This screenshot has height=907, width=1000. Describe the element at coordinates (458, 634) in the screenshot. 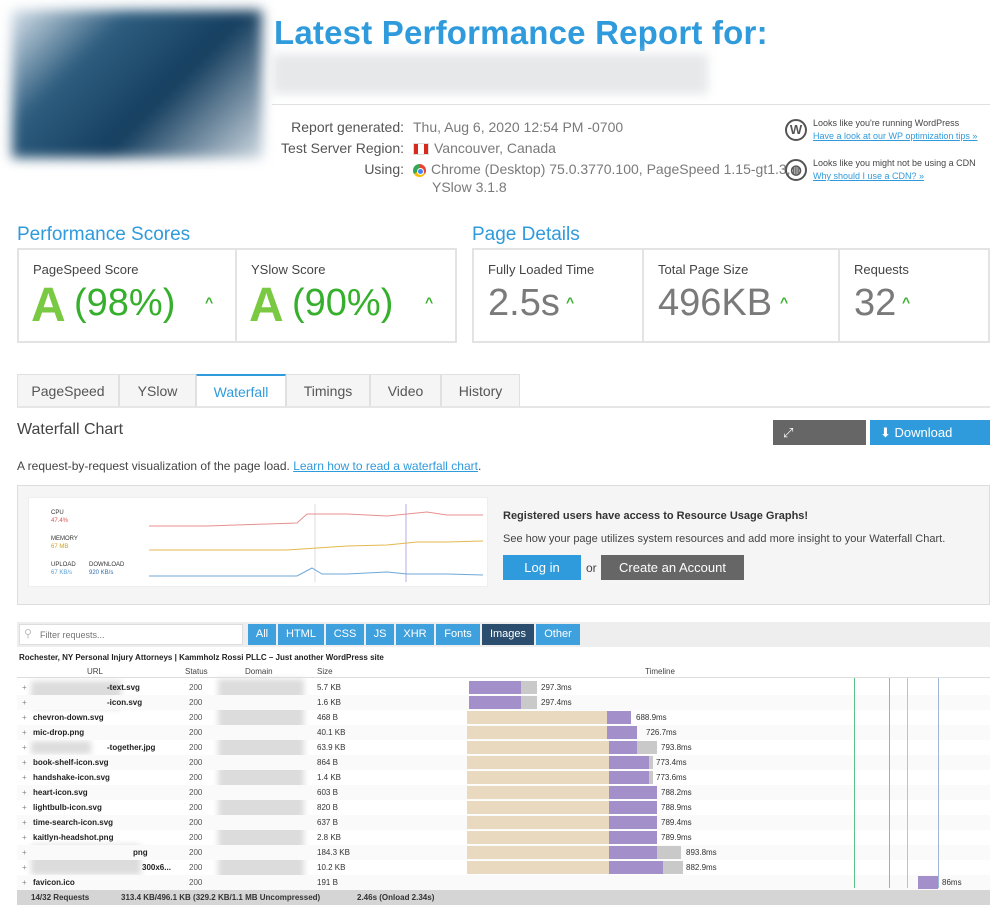

I see `filter-fonts: Fonts` at that location.